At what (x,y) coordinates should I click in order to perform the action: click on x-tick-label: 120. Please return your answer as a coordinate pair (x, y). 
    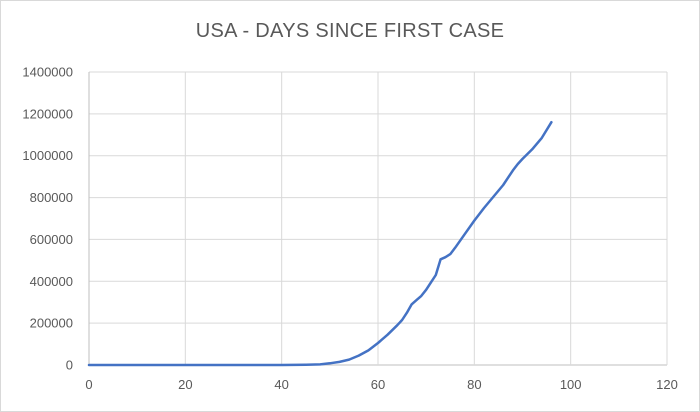
    Looking at the image, I should click on (667, 384).